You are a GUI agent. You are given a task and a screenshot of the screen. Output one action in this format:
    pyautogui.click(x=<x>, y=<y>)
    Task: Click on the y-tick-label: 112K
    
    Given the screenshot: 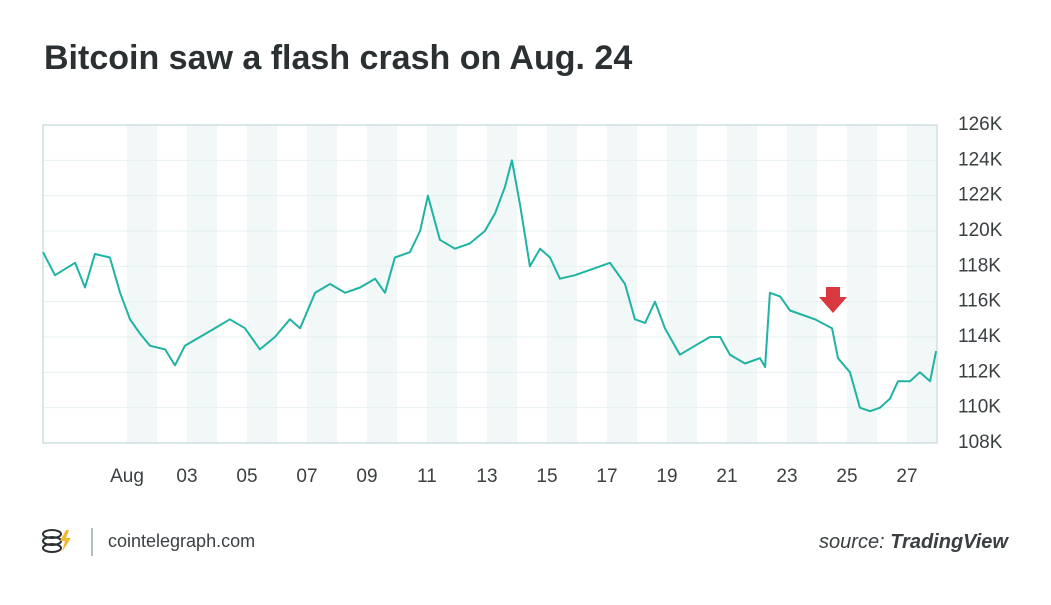 What is the action you would take?
    pyautogui.click(x=979, y=371)
    